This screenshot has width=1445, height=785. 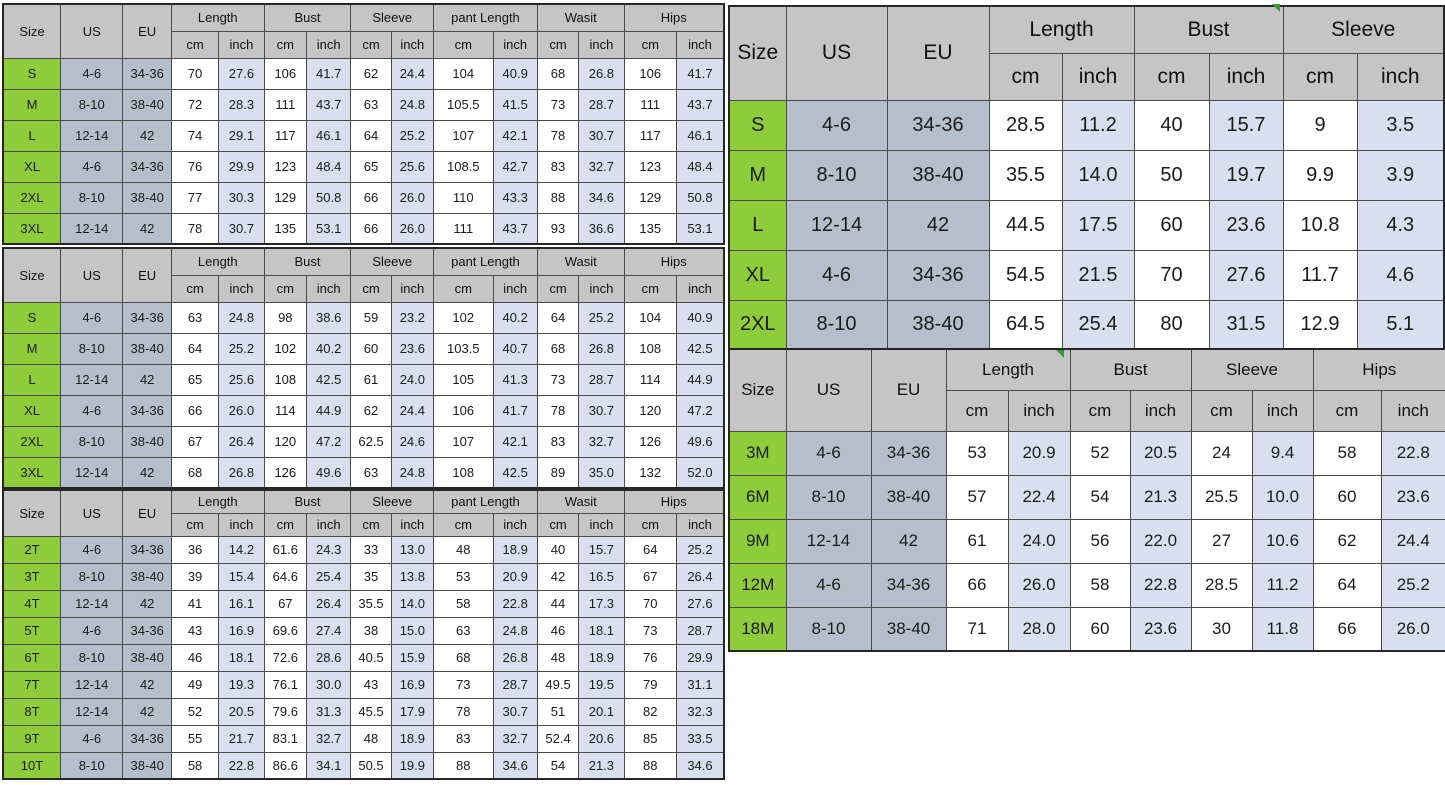 What do you see at coordinates (558, 472) in the screenshot?
I see `measurement-cell: 89` at bounding box center [558, 472].